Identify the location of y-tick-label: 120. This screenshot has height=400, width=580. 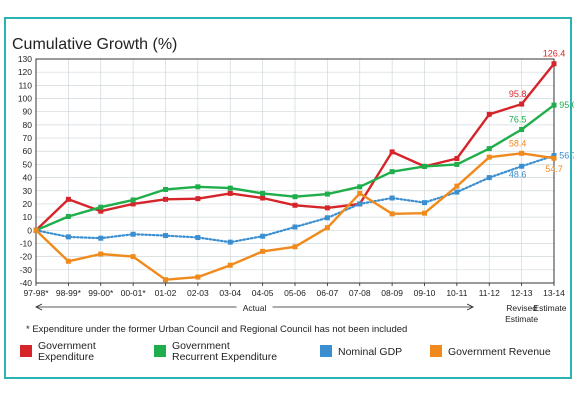
(25, 72).